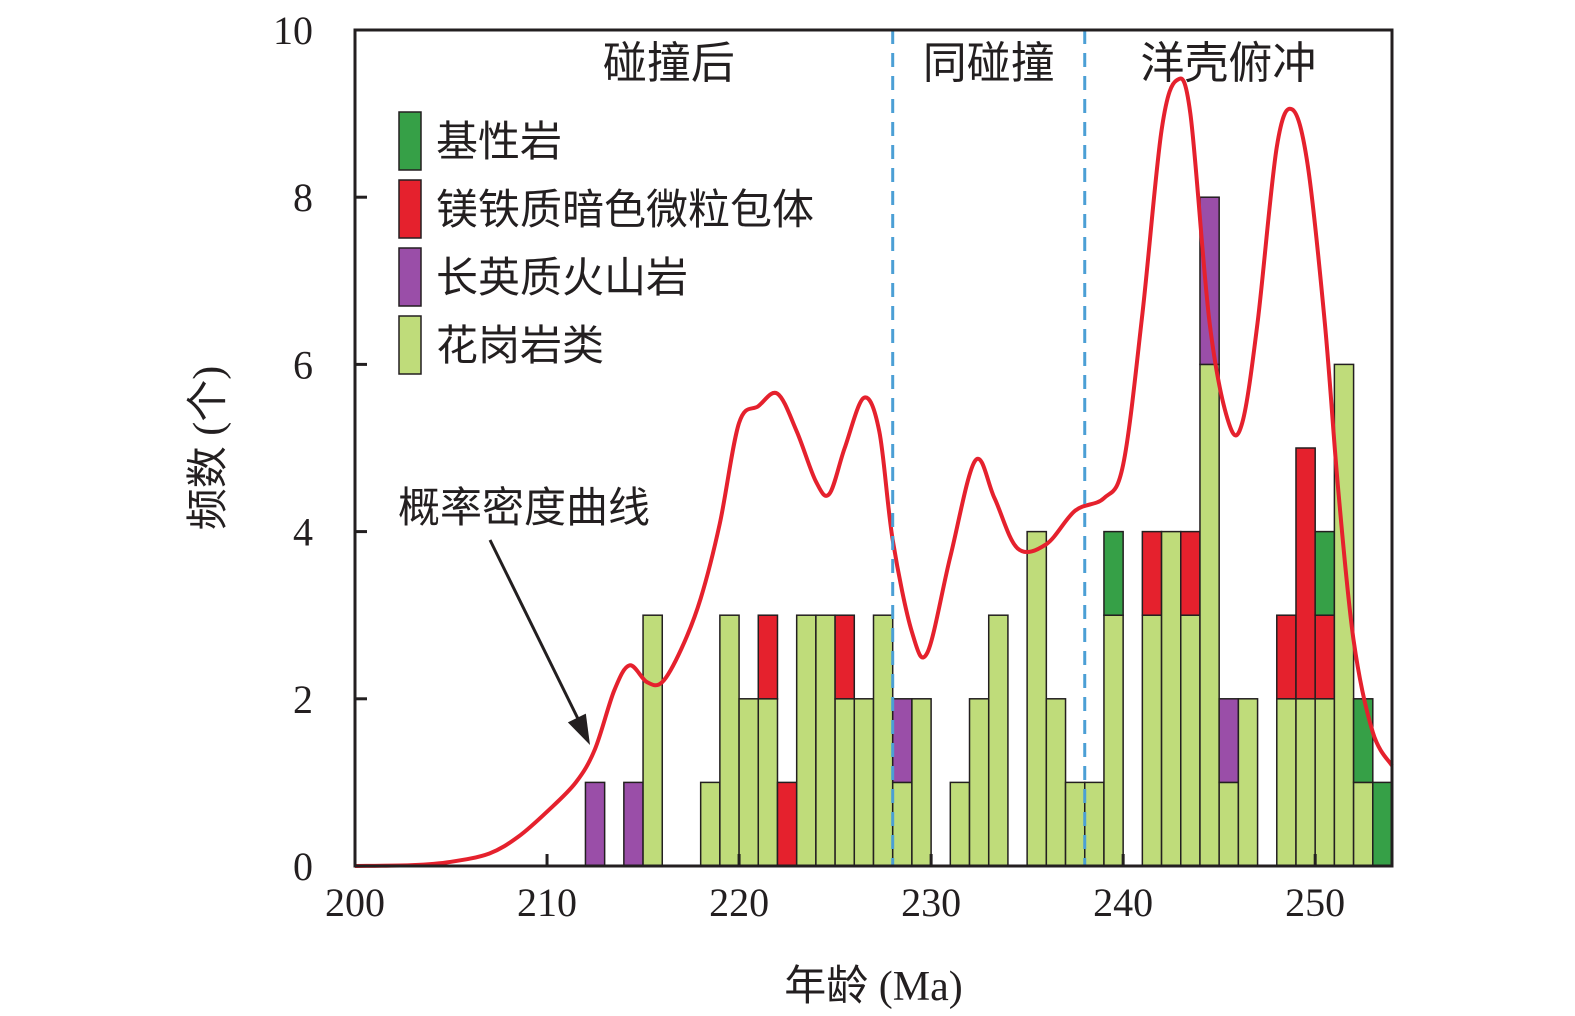 This screenshot has width=1575, height=1016. What do you see at coordinates (303, 197) in the screenshot?
I see `y-tick-label-8: 8` at bounding box center [303, 197].